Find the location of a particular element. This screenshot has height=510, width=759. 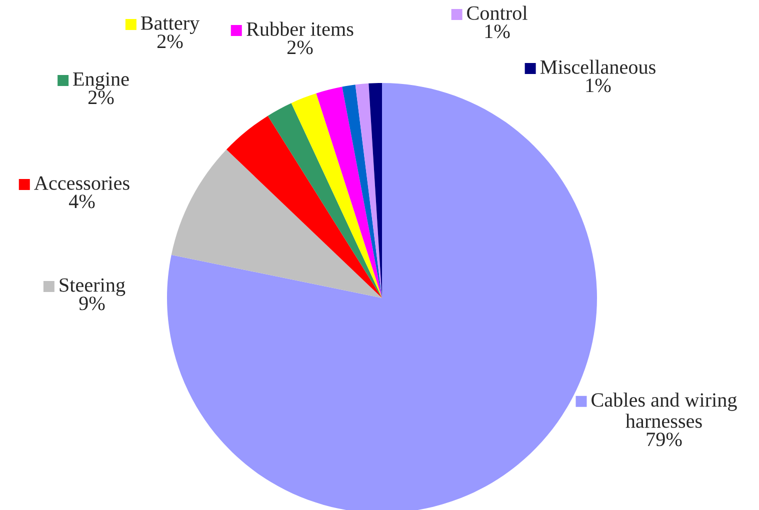

legend-label: Engine is located at coordinates (101, 81).